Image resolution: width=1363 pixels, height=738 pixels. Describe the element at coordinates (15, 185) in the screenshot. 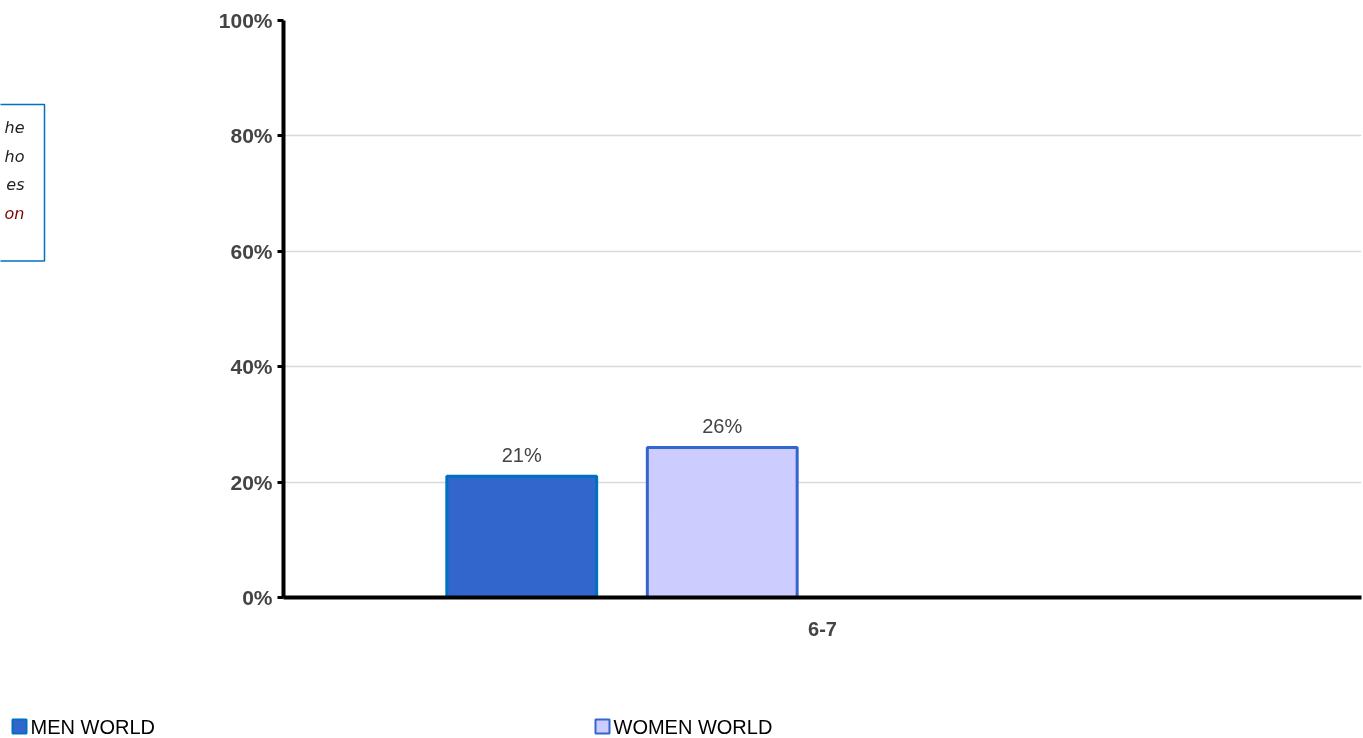

I see `text: es` at that location.